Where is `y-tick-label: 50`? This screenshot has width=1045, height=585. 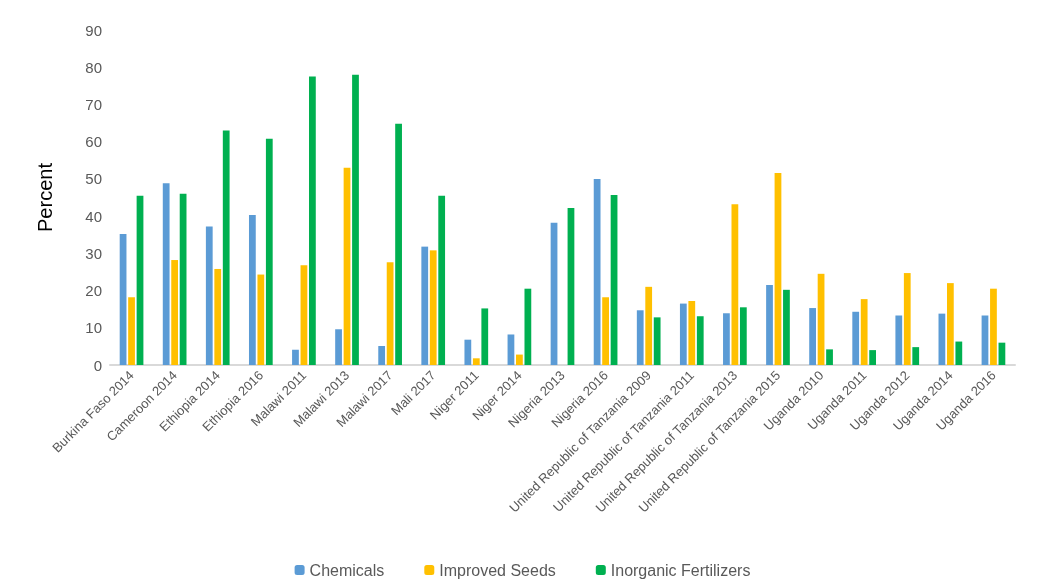
y-tick-label: 50 is located at coordinates (93, 179).